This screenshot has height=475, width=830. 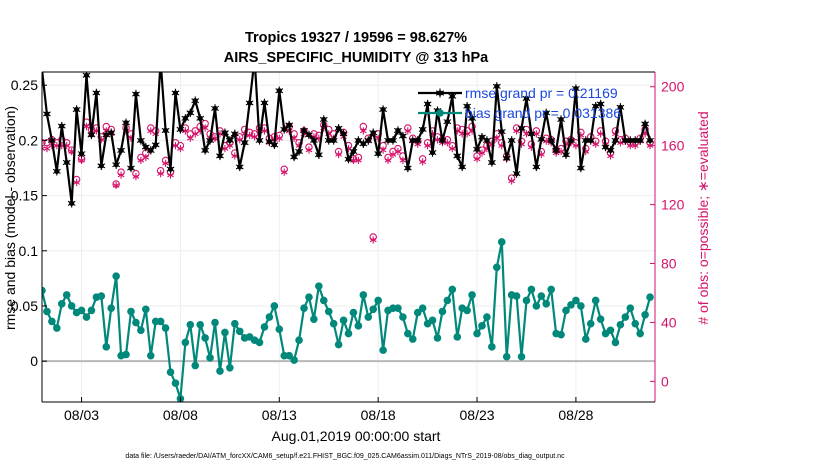 What do you see at coordinates (279, 415) in the screenshot?
I see `x-tick-label: 08/13` at bounding box center [279, 415].